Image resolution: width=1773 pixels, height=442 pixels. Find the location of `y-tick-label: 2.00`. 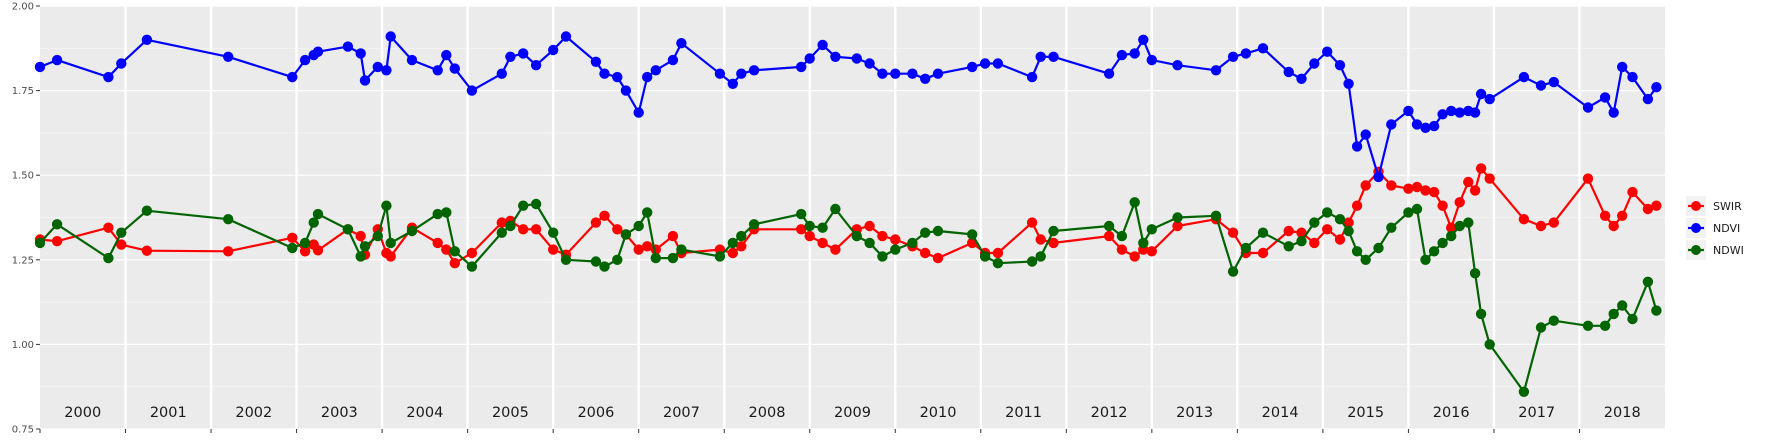

y-tick-label: 2.00 is located at coordinates (23, 7).